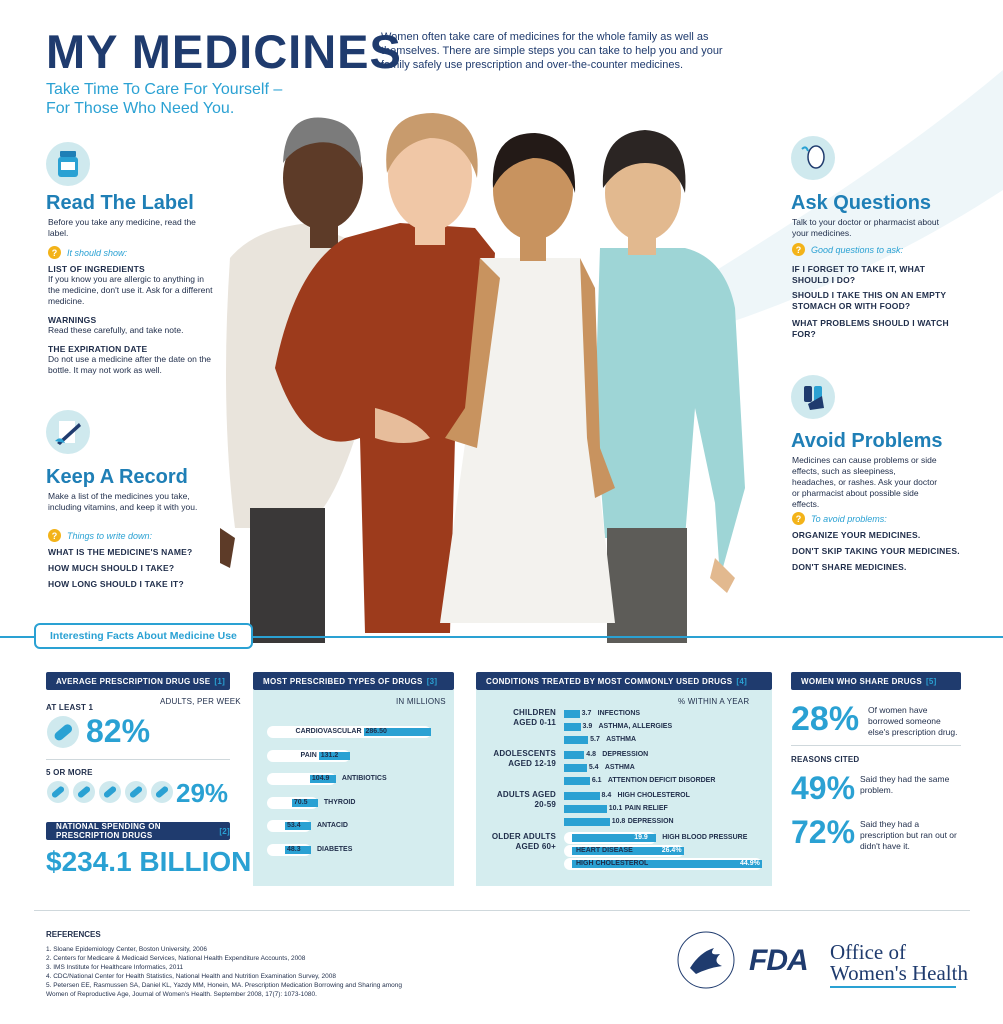  Describe the element at coordinates (526, 799) in the screenshot. I see `group-label: ADULTS AGED 20-59` at that location.